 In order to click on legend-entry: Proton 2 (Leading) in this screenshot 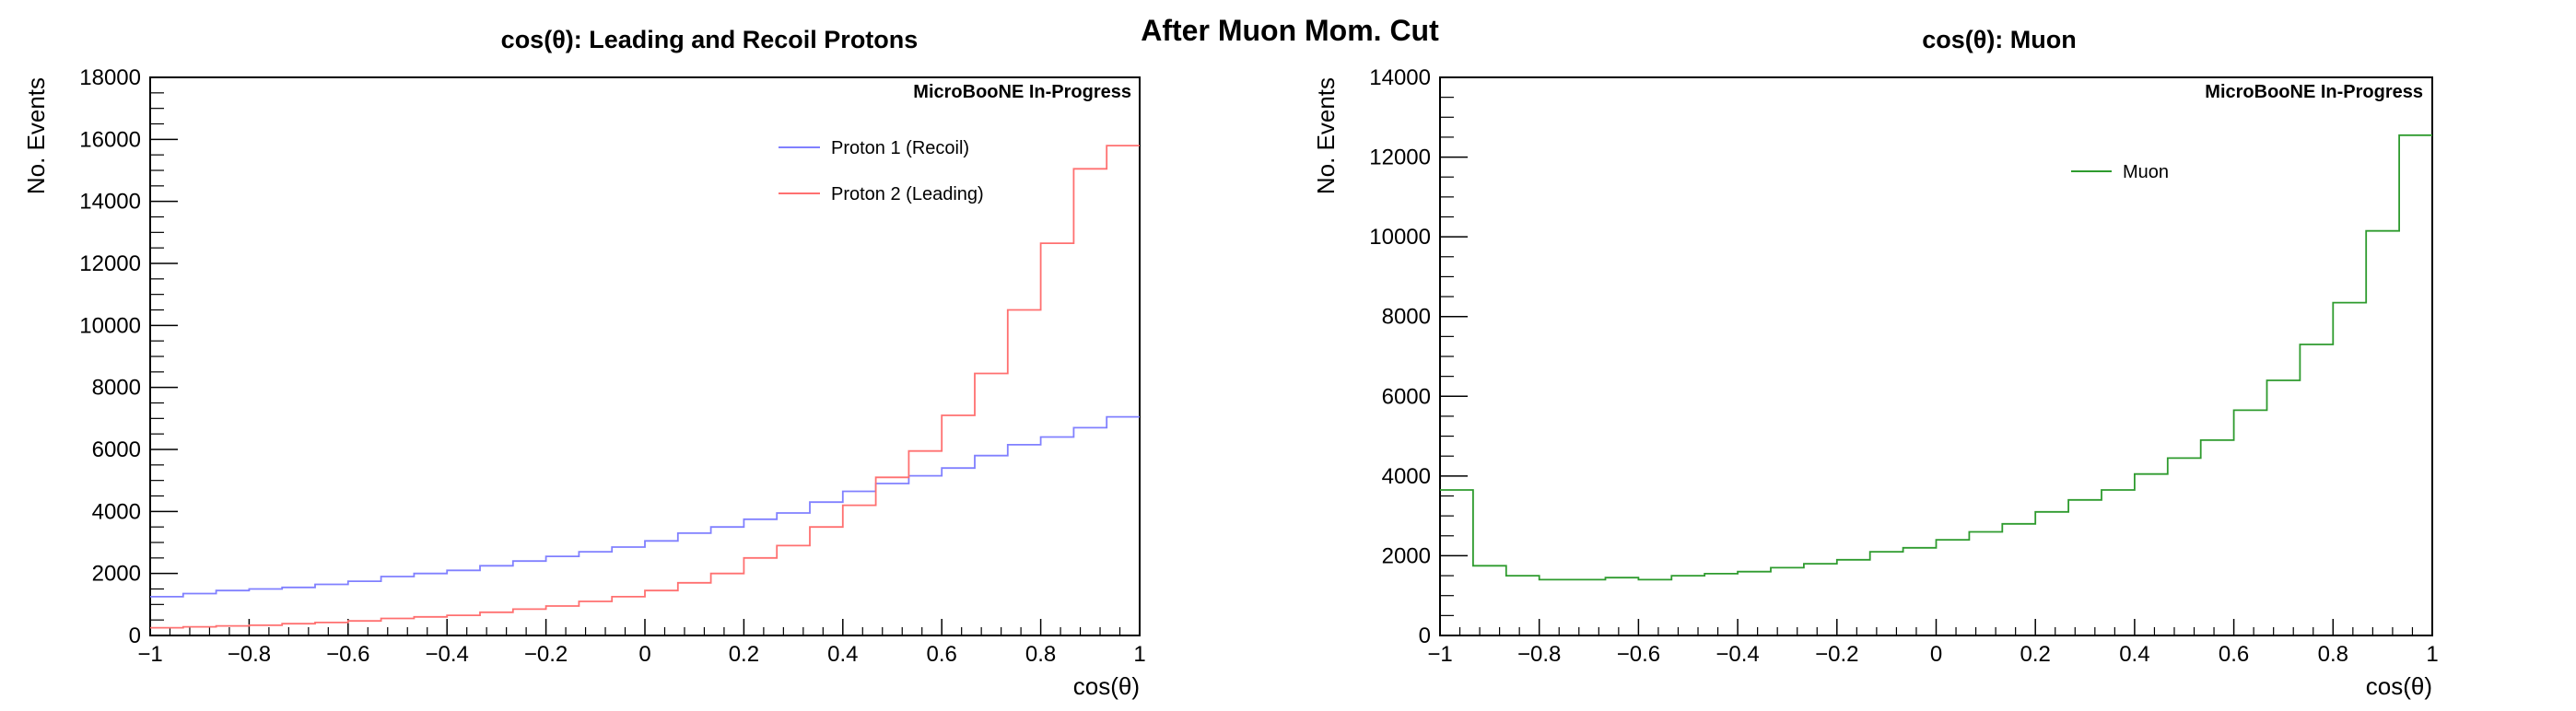, I will do `click(907, 194)`.